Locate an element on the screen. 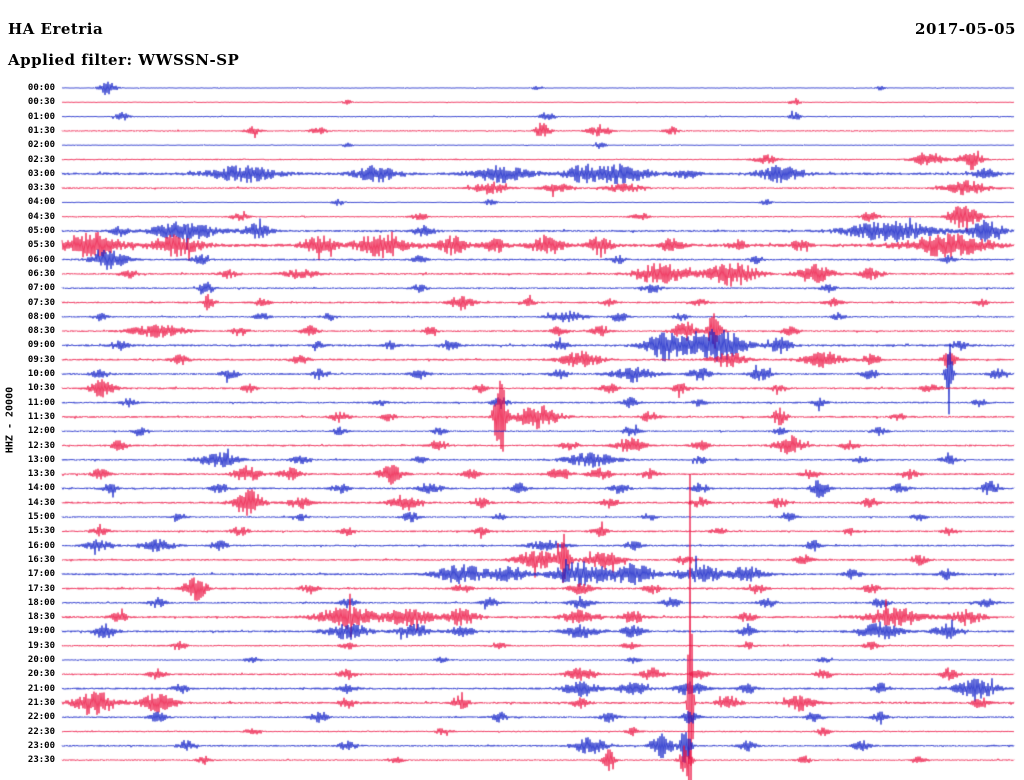  time-label: 19:00 is located at coordinates (41, 631).